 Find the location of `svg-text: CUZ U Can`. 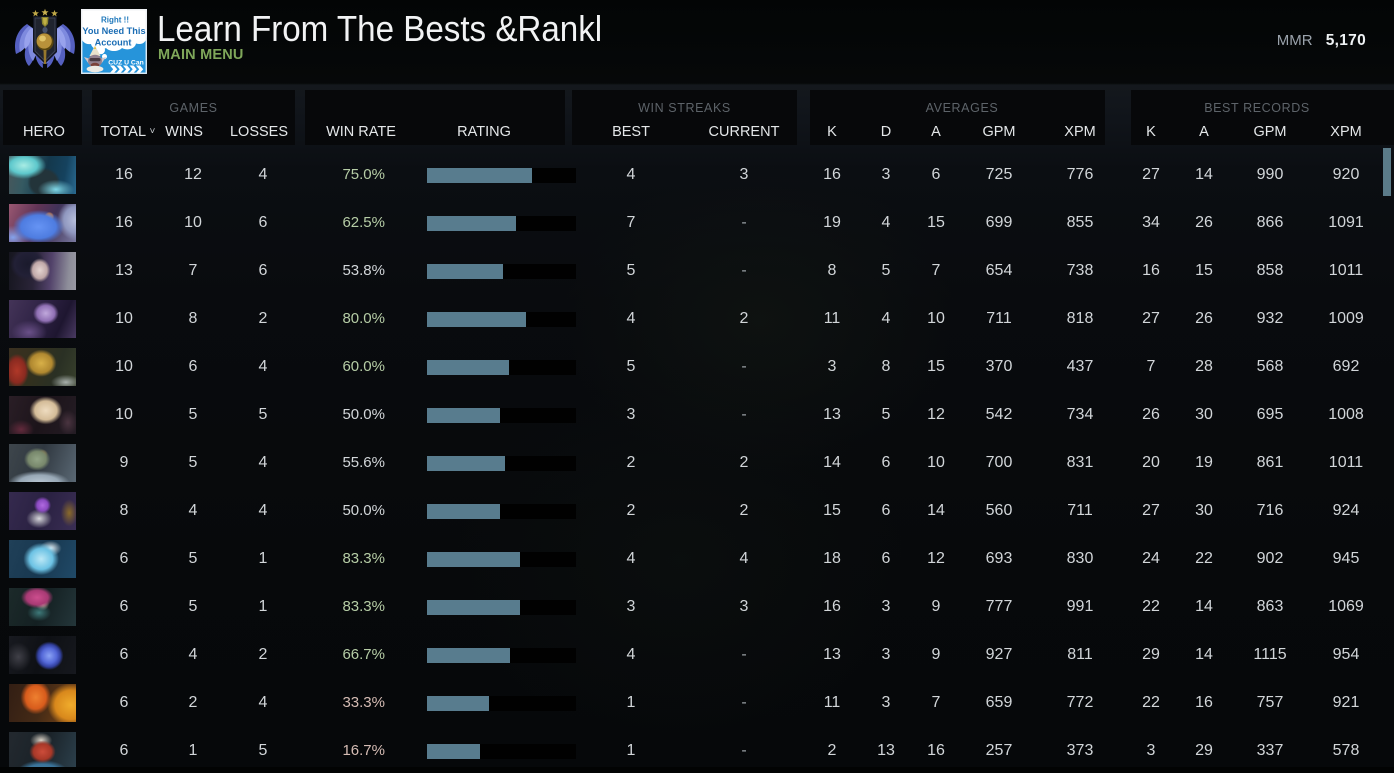

svg-text: CUZ U Can is located at coordinates (126, 63).